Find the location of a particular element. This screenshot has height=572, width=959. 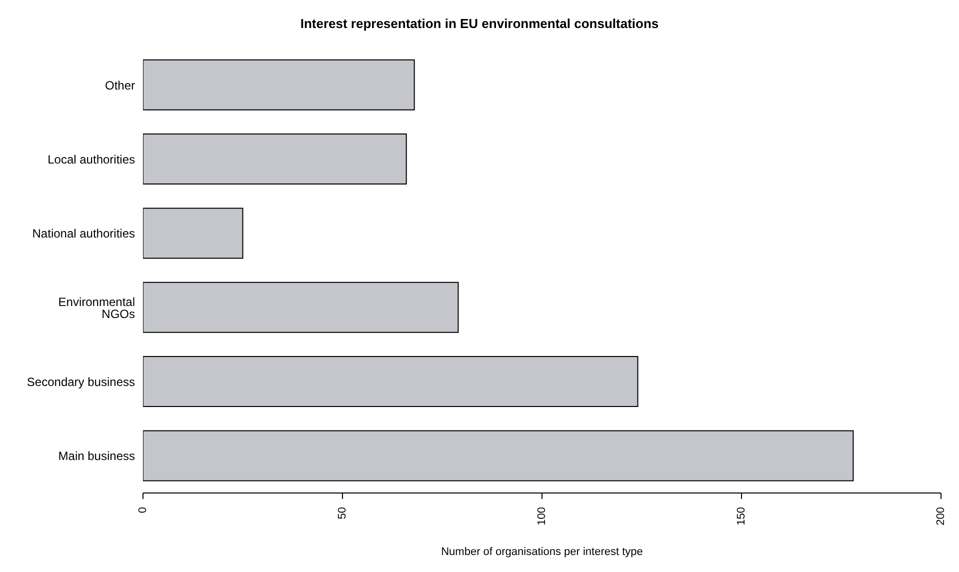

chart-title: Interest representation in EU environmental consultations is located at coordinates (479, 23).